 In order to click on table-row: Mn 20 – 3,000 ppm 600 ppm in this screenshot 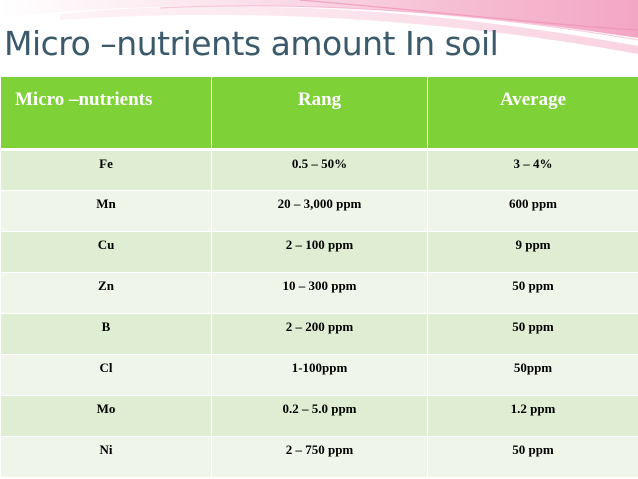, I will do `click(319, 210)`.